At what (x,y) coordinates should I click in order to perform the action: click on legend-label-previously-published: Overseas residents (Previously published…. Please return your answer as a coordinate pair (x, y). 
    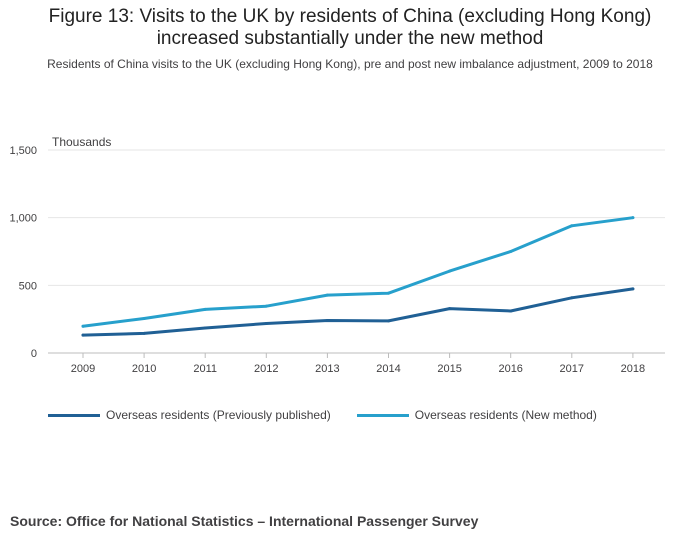
    Looking at the image, I should click on (218, 415).